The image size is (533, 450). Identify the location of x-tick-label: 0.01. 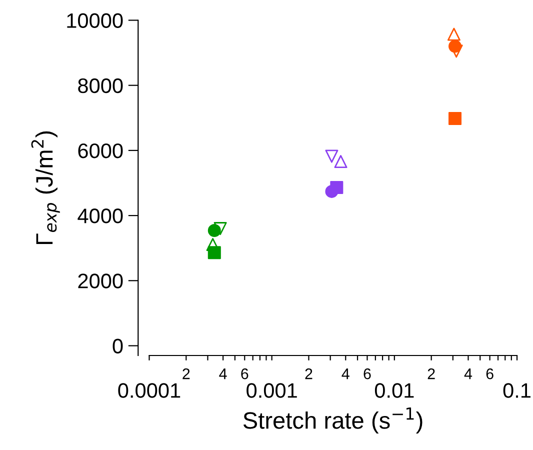
(394, 390).